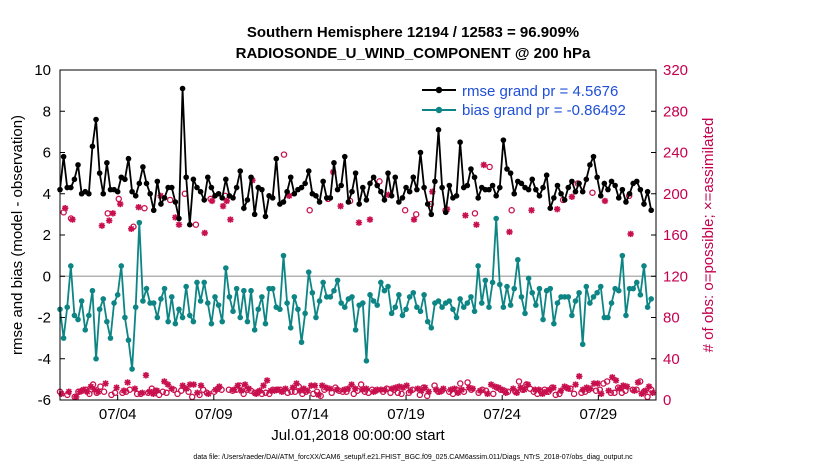 The width and height of the screenshot is (830, 470). What do you see at coordinates (47, 235) in the screenshot?
I see `y-tick-label: 2` at bounding box center [47, 235].